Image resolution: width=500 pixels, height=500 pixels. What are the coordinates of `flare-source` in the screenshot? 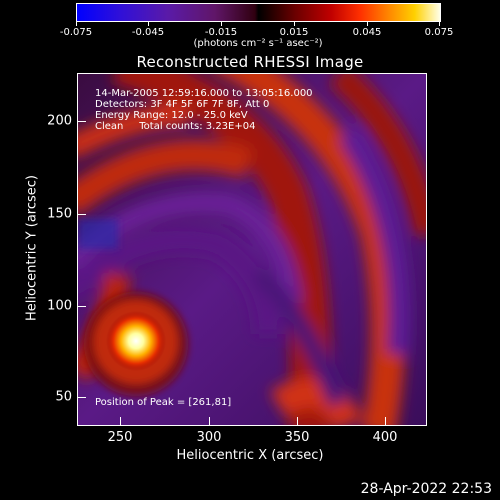 It's located at (136, 341).